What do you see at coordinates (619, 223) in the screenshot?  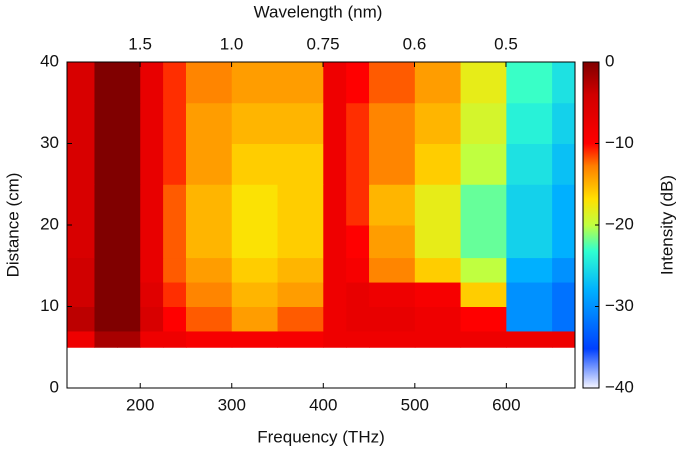 I see `colorbar-tick-label: −20` at bounding box center [619, 223].